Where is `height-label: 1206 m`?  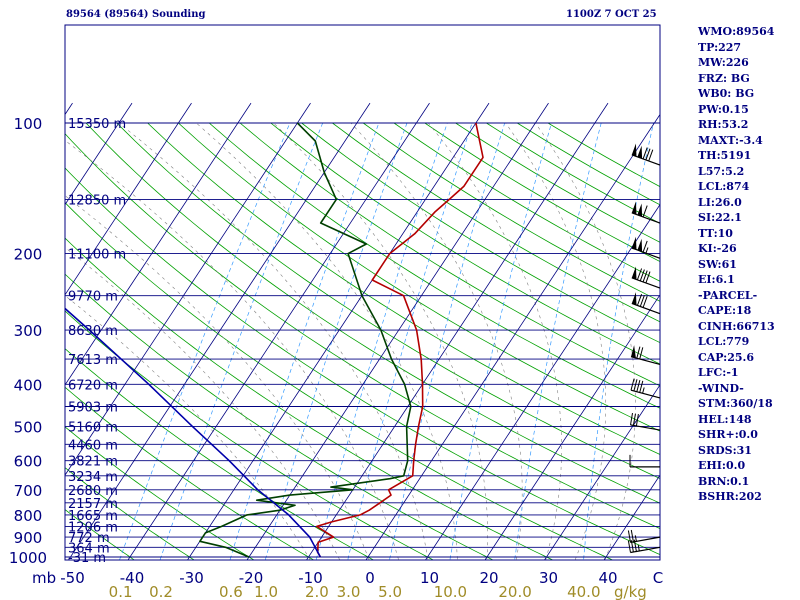 height-label: 1206 m is located at coordinates (93, 527).